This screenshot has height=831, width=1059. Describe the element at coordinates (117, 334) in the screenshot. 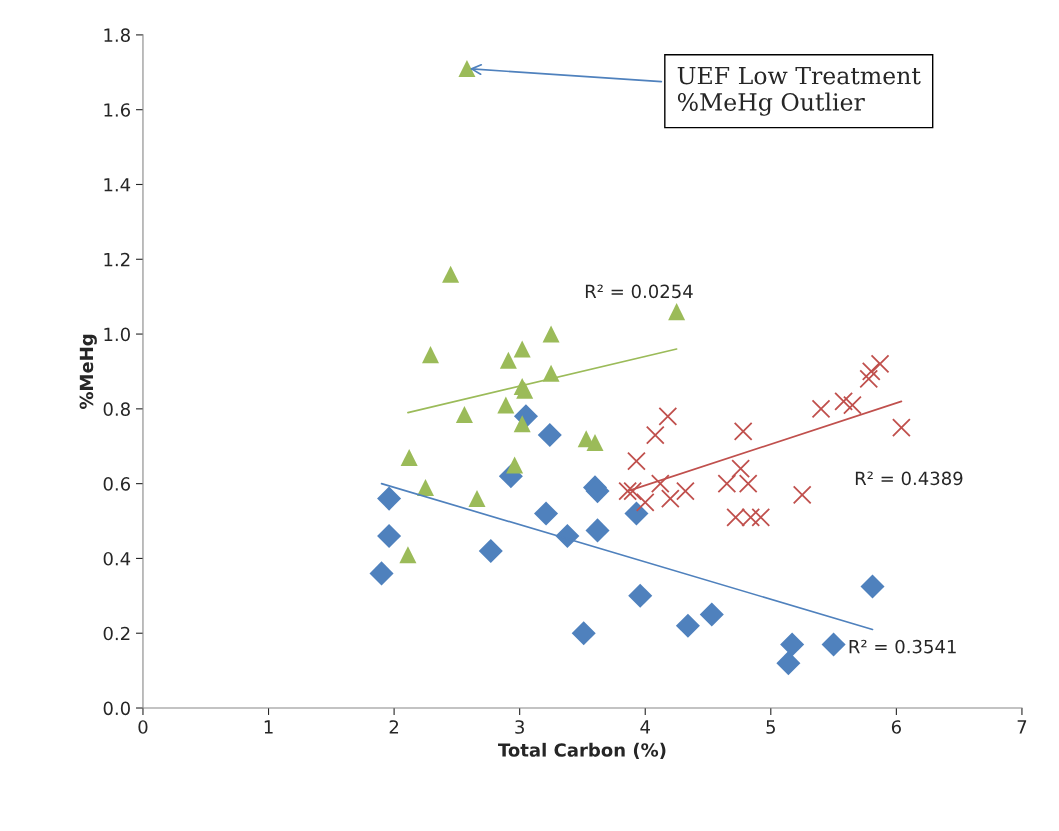

I see `y-tick-label: 1.0` at that location.